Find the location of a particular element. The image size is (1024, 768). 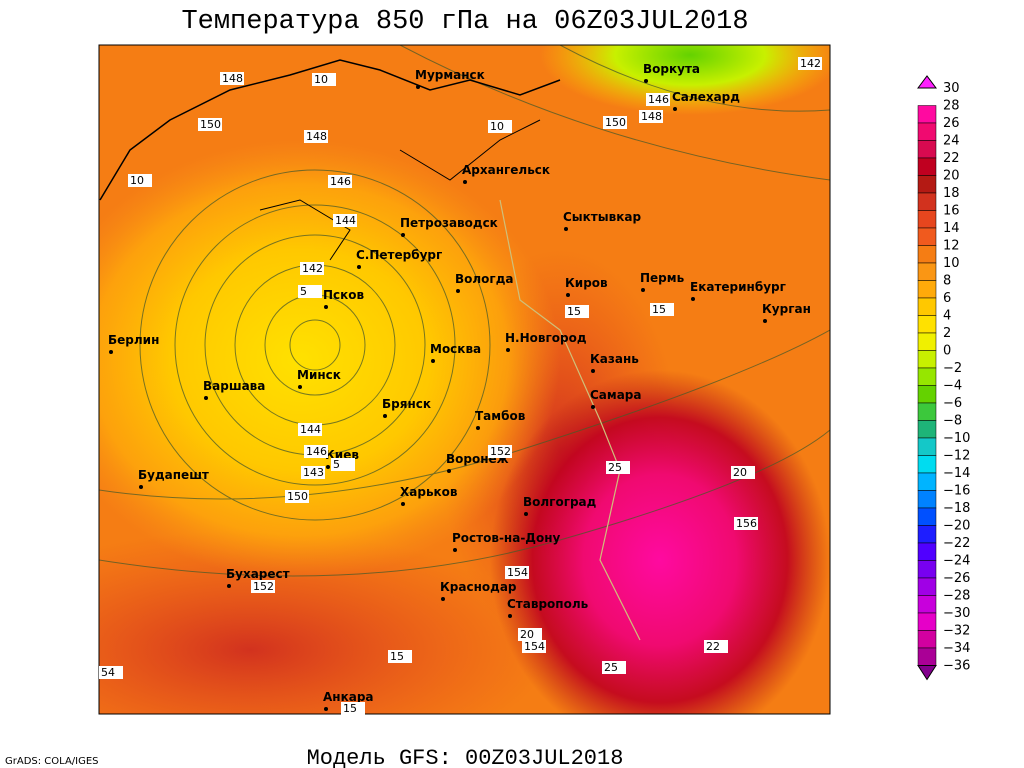

colorbar-label: 26 is located at coordinates (951, 123).